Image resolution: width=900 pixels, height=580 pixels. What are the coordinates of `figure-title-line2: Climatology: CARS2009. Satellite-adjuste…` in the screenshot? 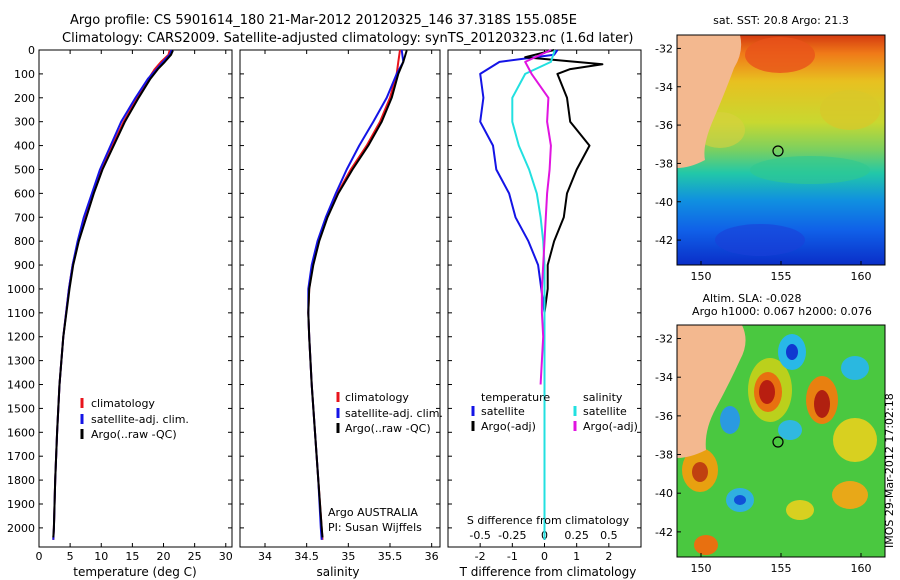 It's located at (348, 38).